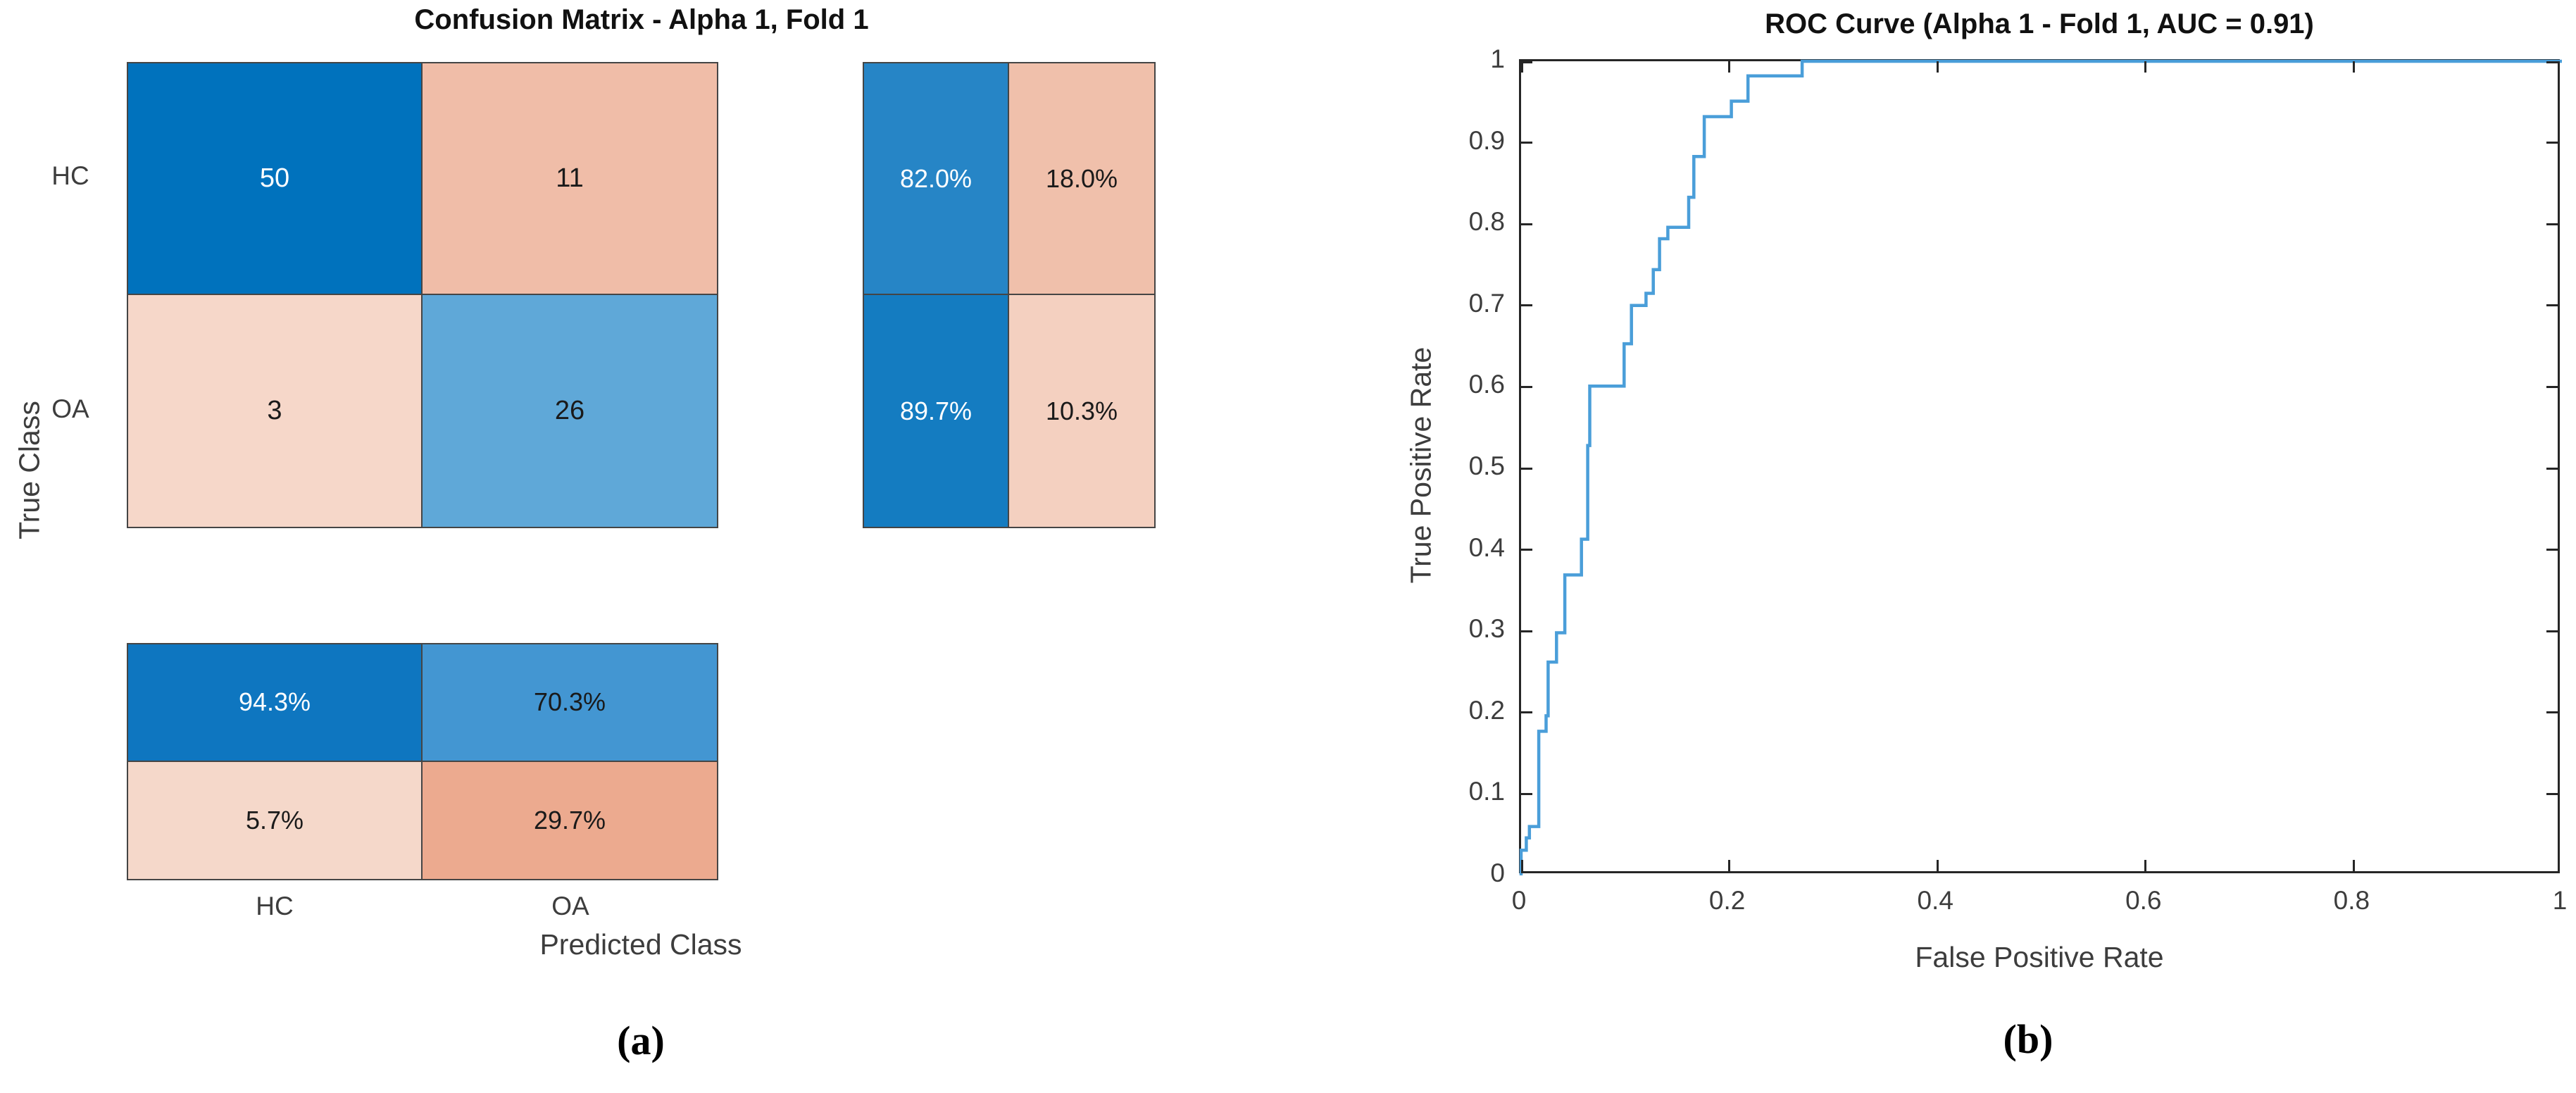 The width and height of the screenshot is (2576, 1093). Describe the element at coordinates (641, 1040) in the screenshot. I see `caption-a: (a)` at that location.